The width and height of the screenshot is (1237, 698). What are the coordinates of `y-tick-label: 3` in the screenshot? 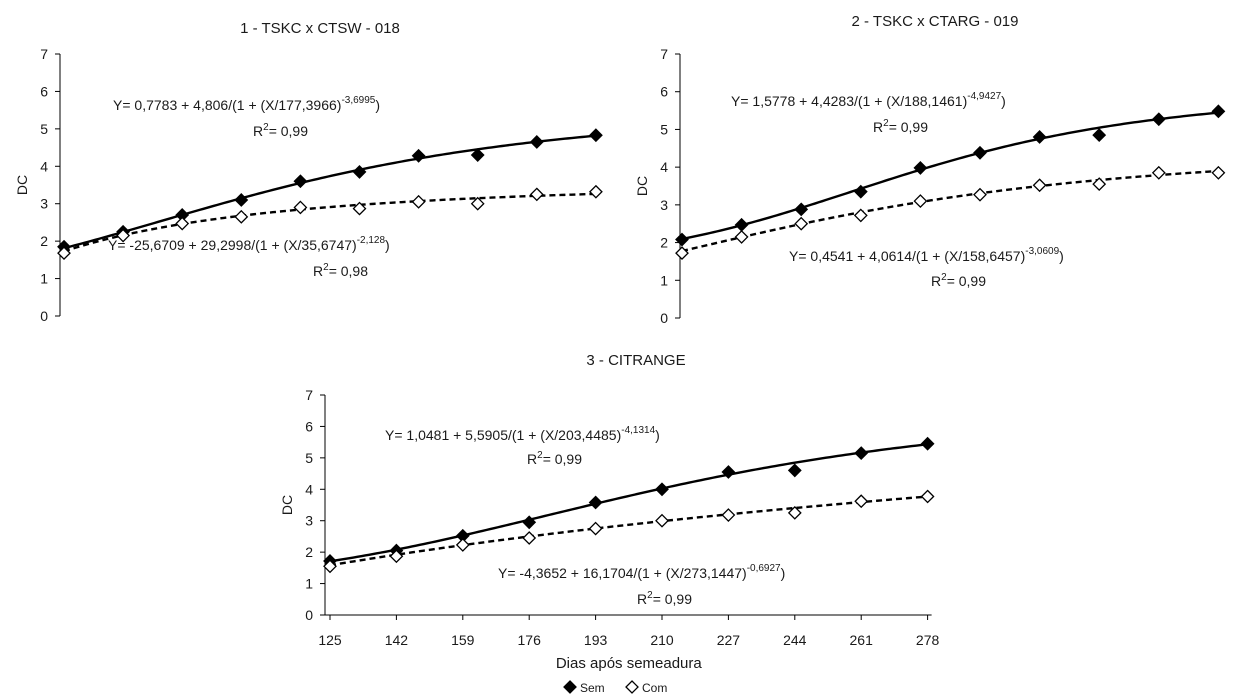 It's located at (44, 204).